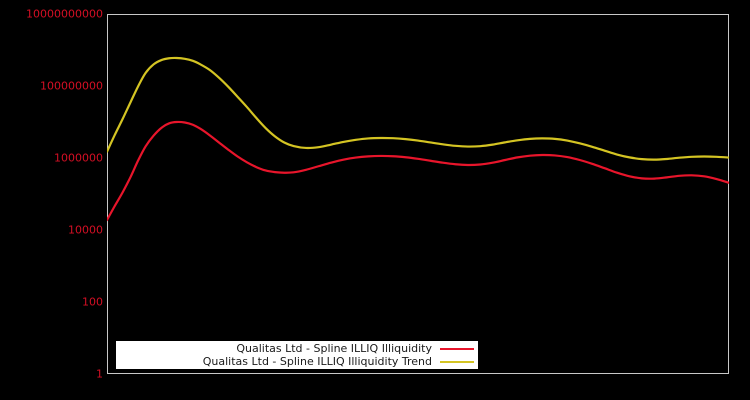  Describe the element at coordinates (92, 302) in the screenshot. I see `y-axis-tick-label: 100` at that location.